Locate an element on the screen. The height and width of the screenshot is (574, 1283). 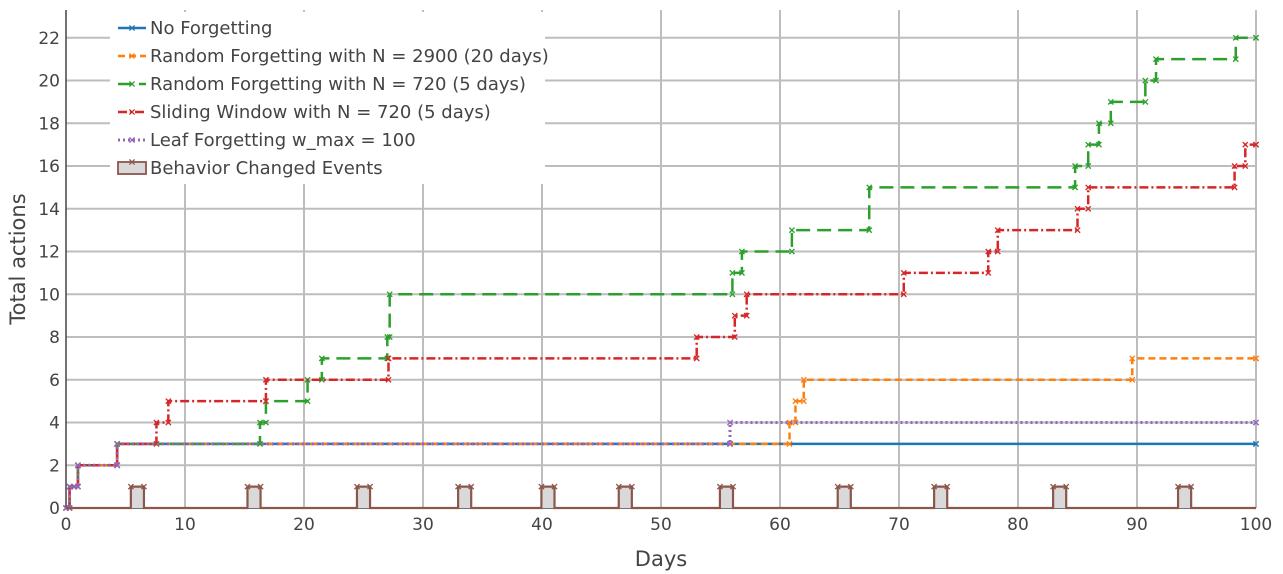
x-axis-ticks: 0 10 20 30 40 50 60 70 80 90 100 is located at coordinates (667, 525).